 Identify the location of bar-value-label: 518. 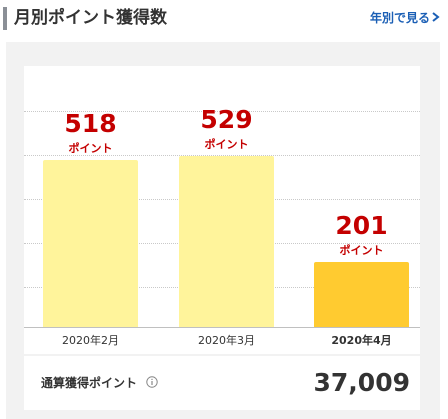
(90, 123).